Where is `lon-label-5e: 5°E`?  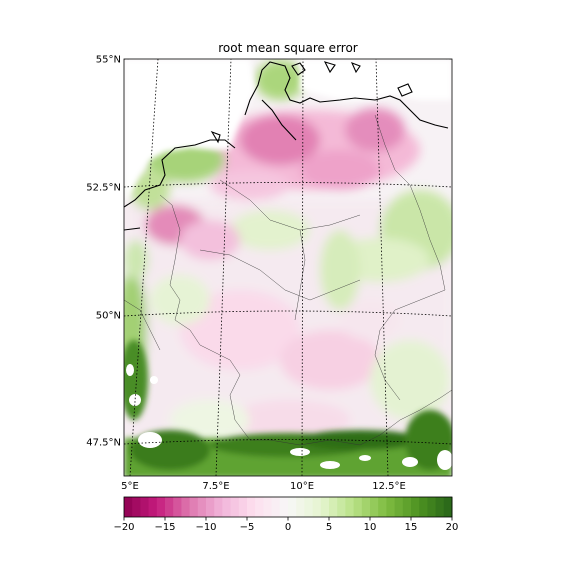 lon-label-5e: 5°E is located at coordinates (130, 486).